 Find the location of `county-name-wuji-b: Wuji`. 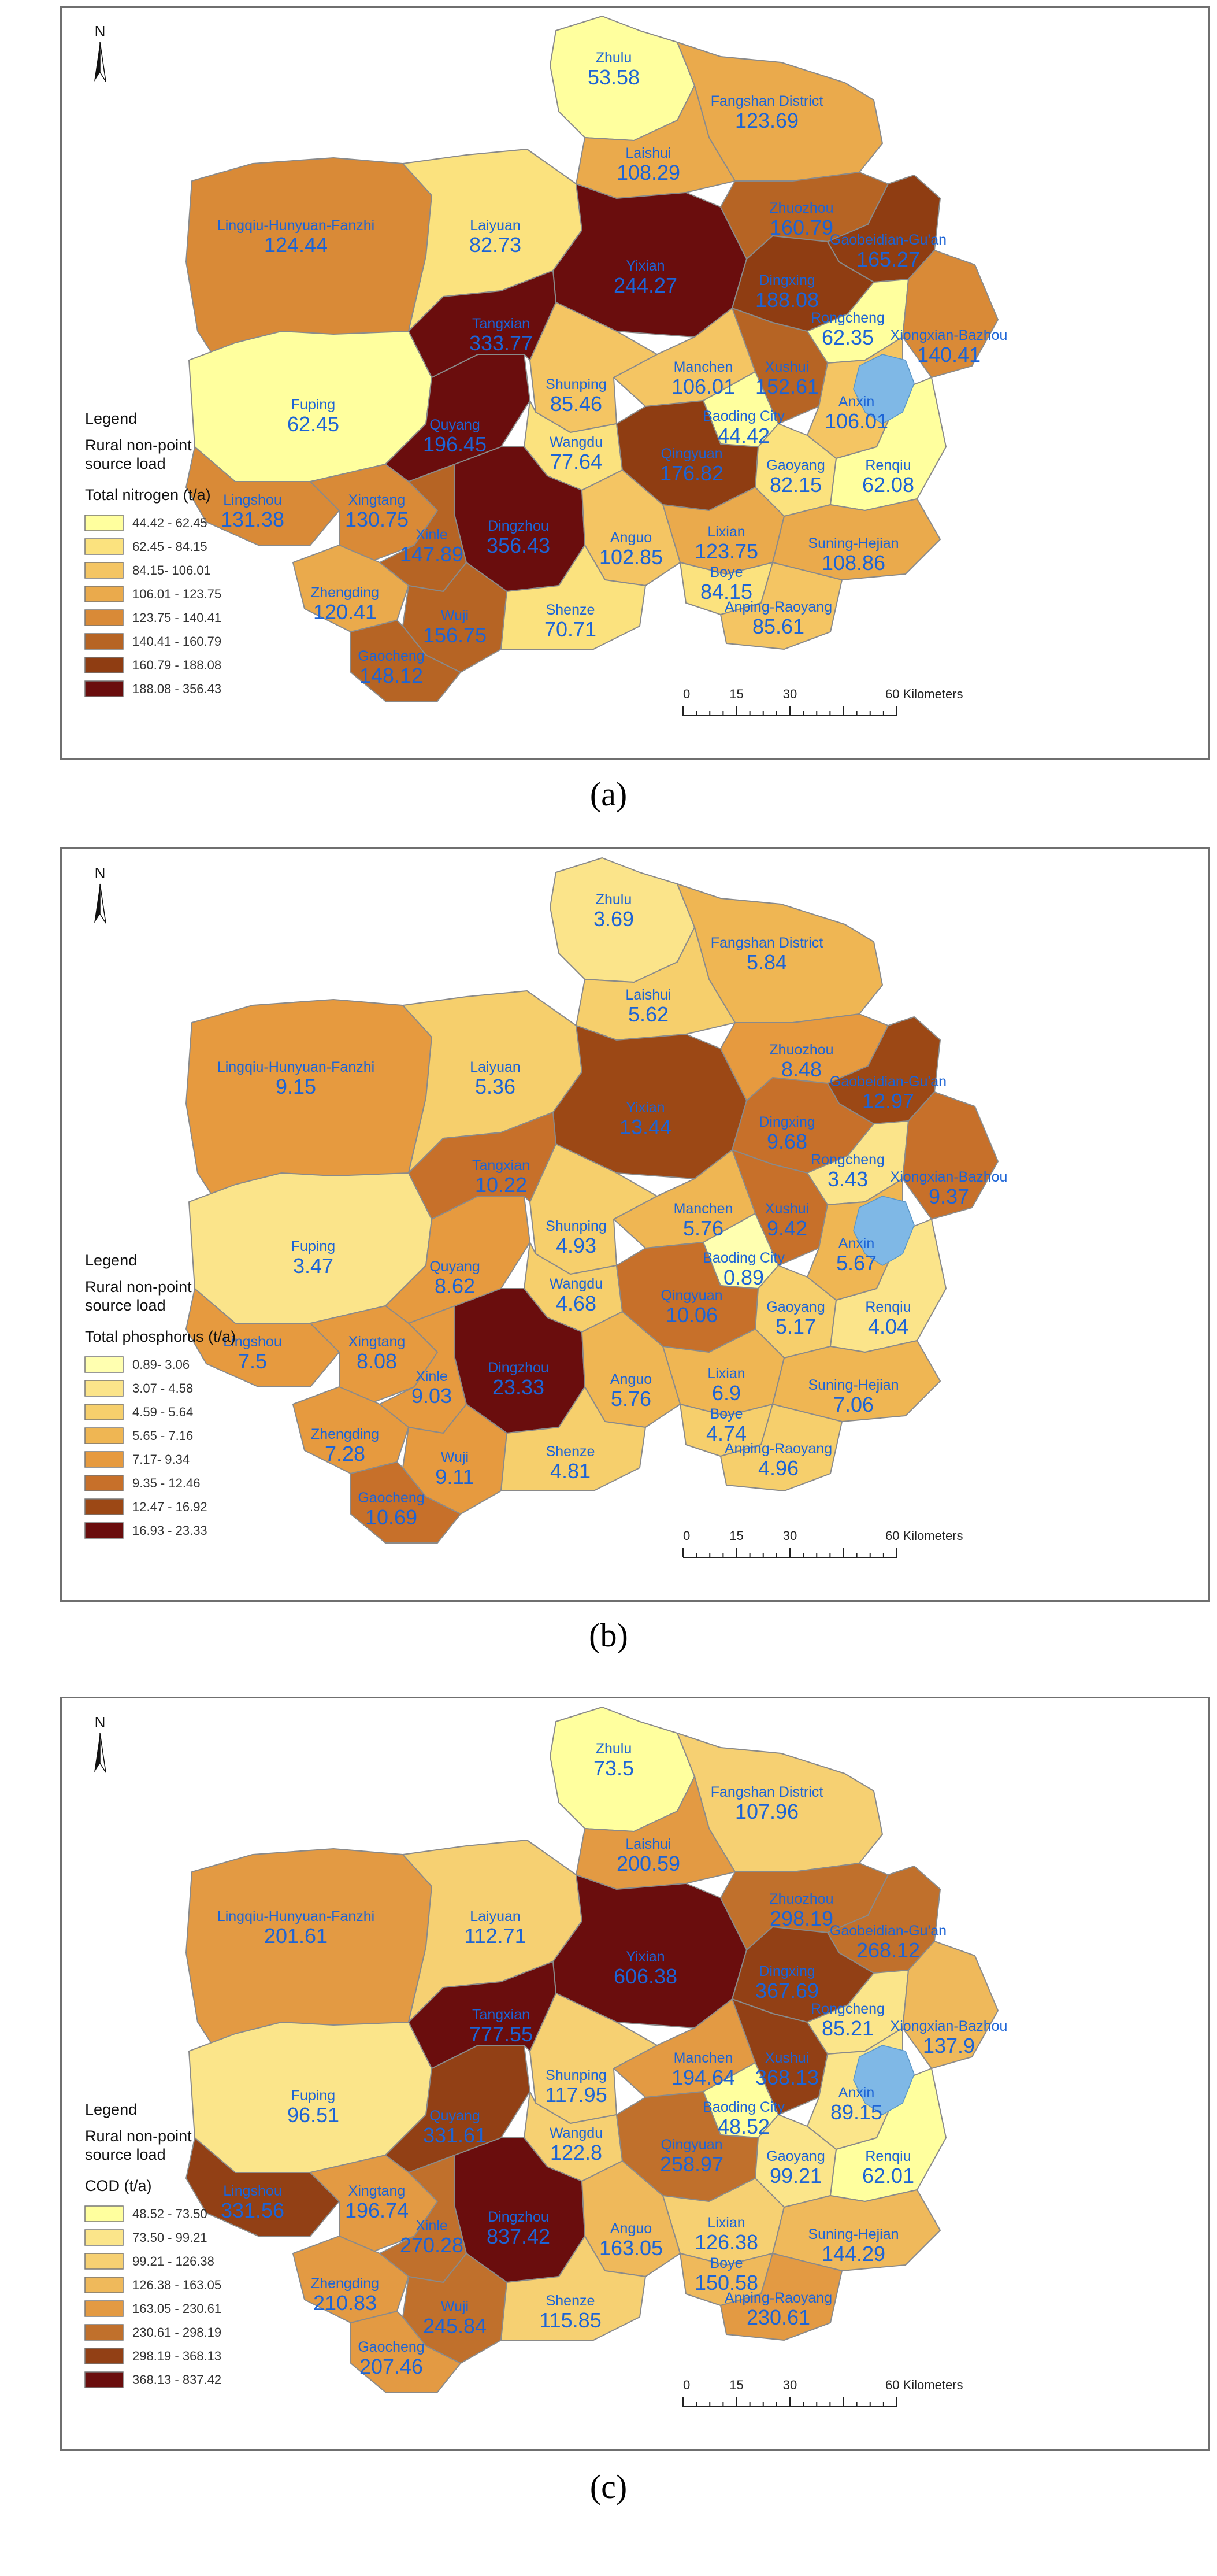

county-name-wuji-b: Wuji is located at coordinates (455, 1457).